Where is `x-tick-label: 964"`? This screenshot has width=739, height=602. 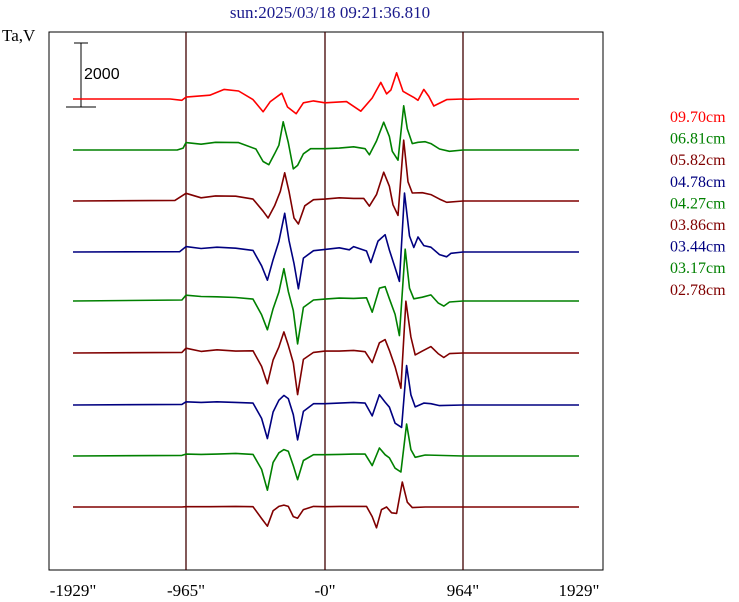 x-tick-label: 964" is located at coordinates (463, 590).